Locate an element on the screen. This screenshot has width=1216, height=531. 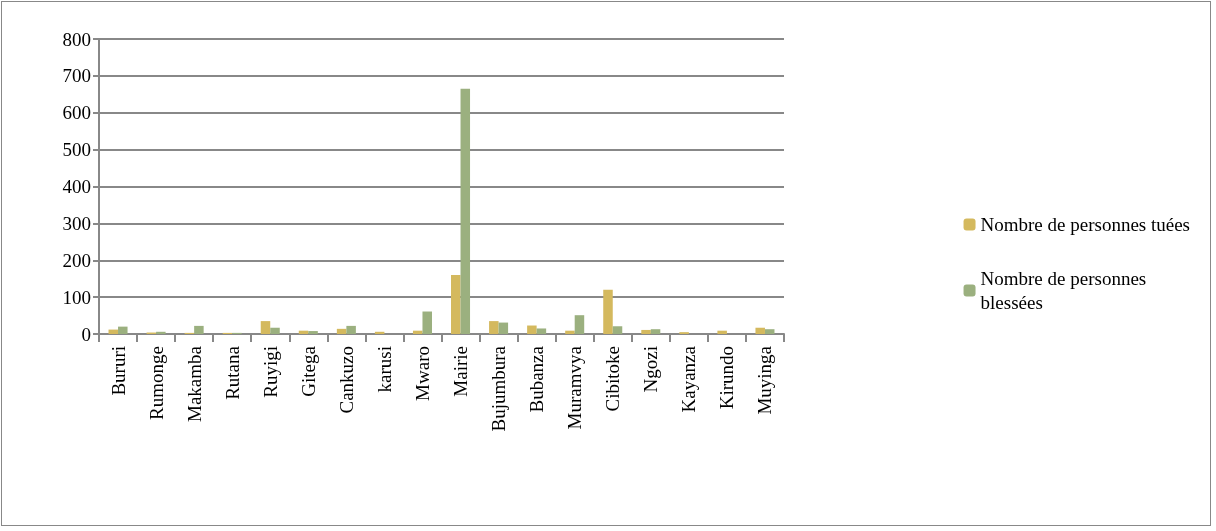
x-tick-label: Rumonge is located at coordinates (156, 383).